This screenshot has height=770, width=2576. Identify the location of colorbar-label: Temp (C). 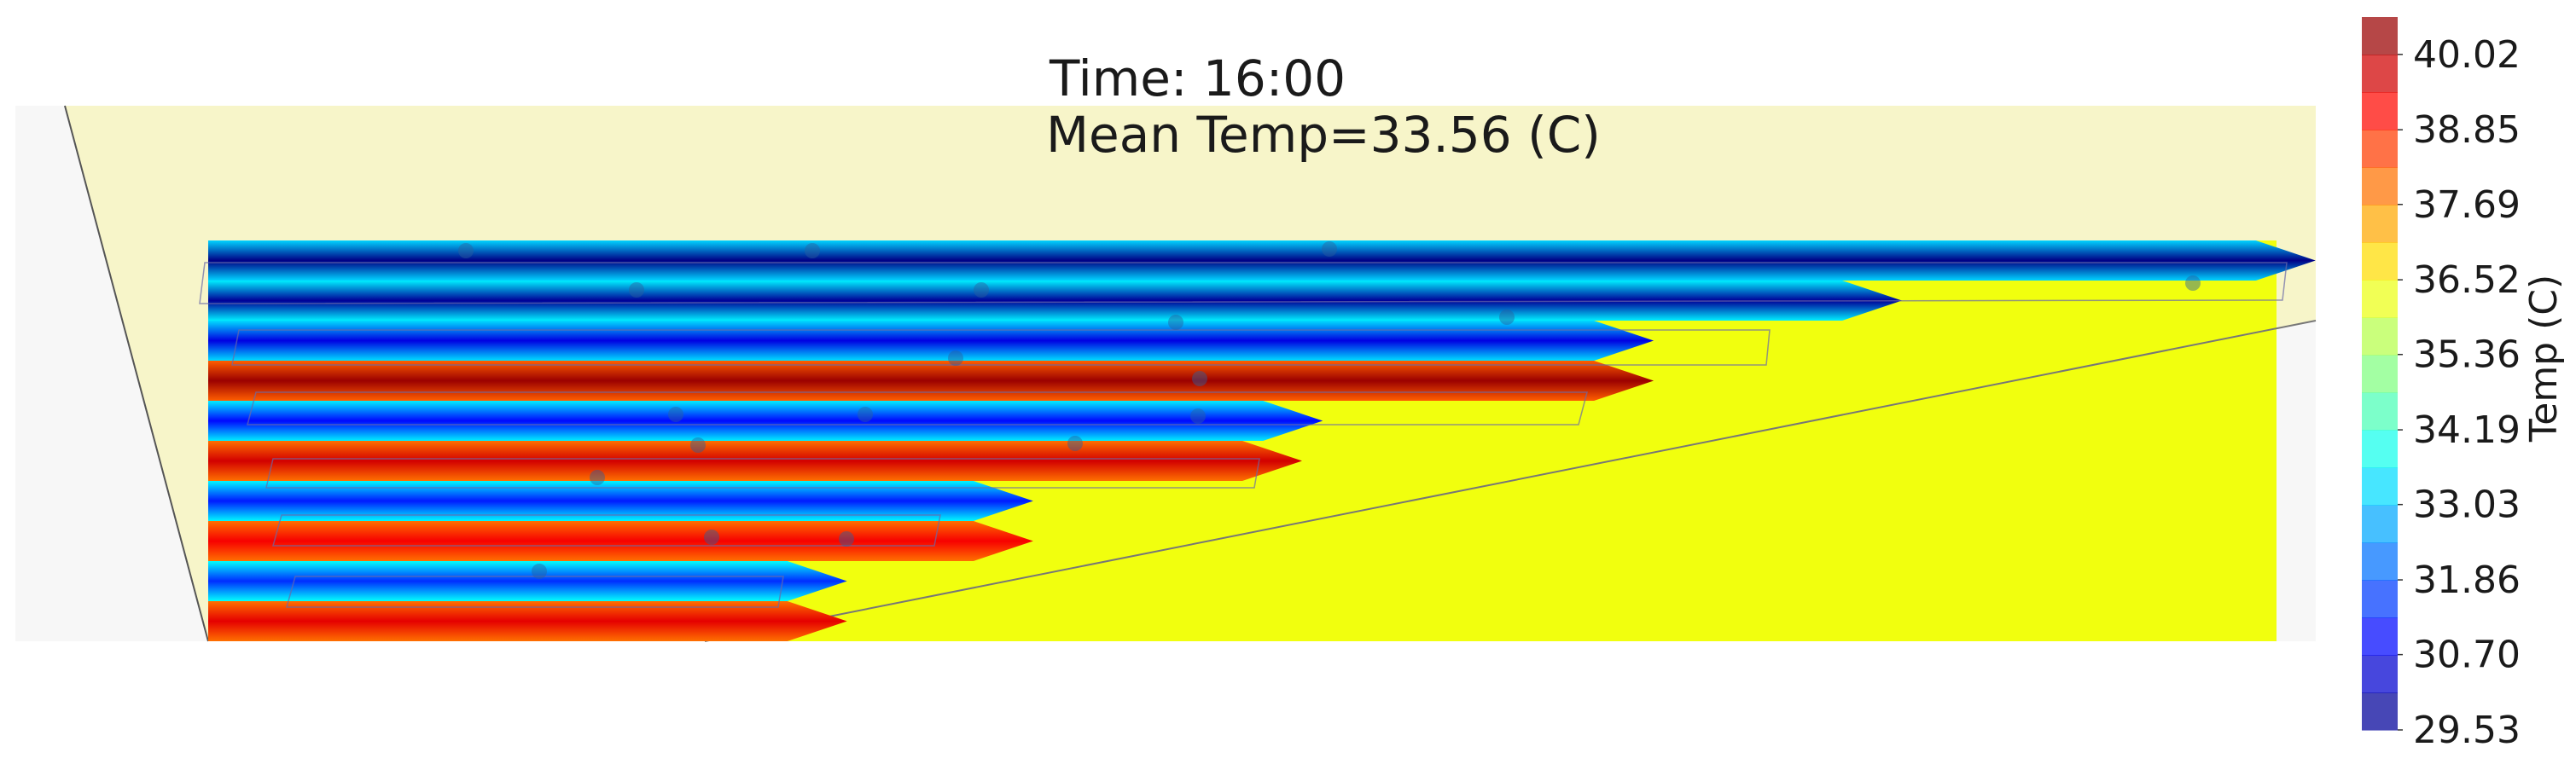
(2544, 359).